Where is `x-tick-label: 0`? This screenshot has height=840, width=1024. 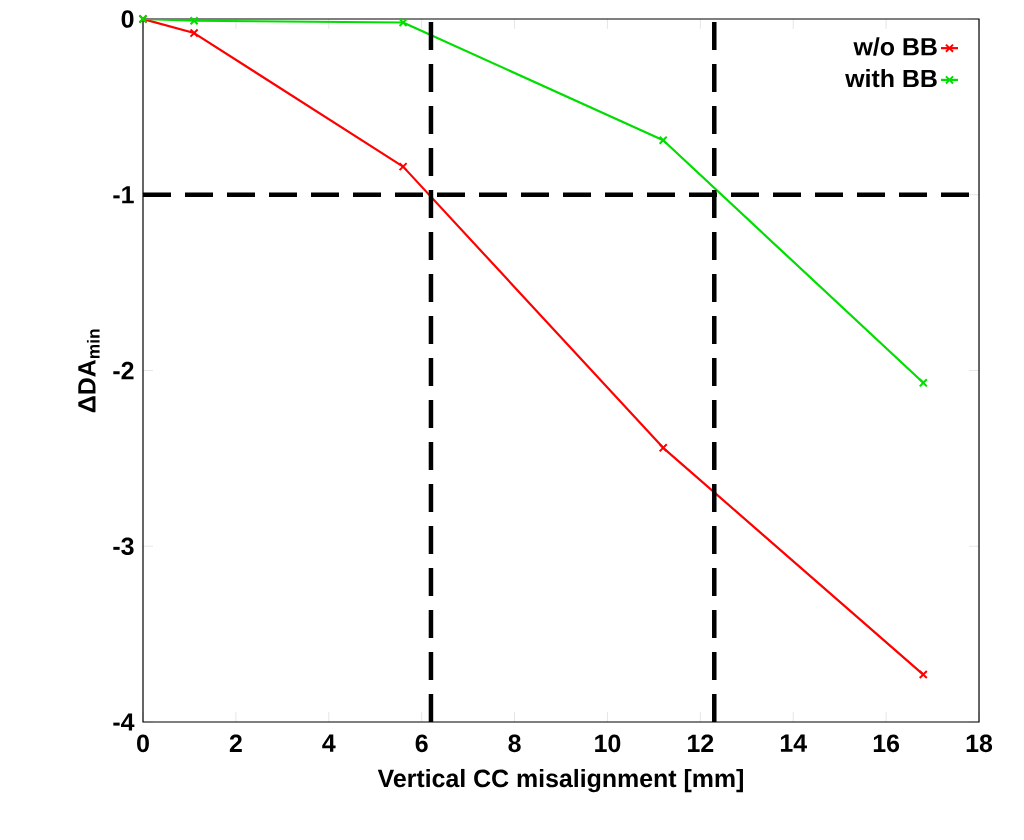 x-tick-label: 0 is located at coordinates (143, 743).